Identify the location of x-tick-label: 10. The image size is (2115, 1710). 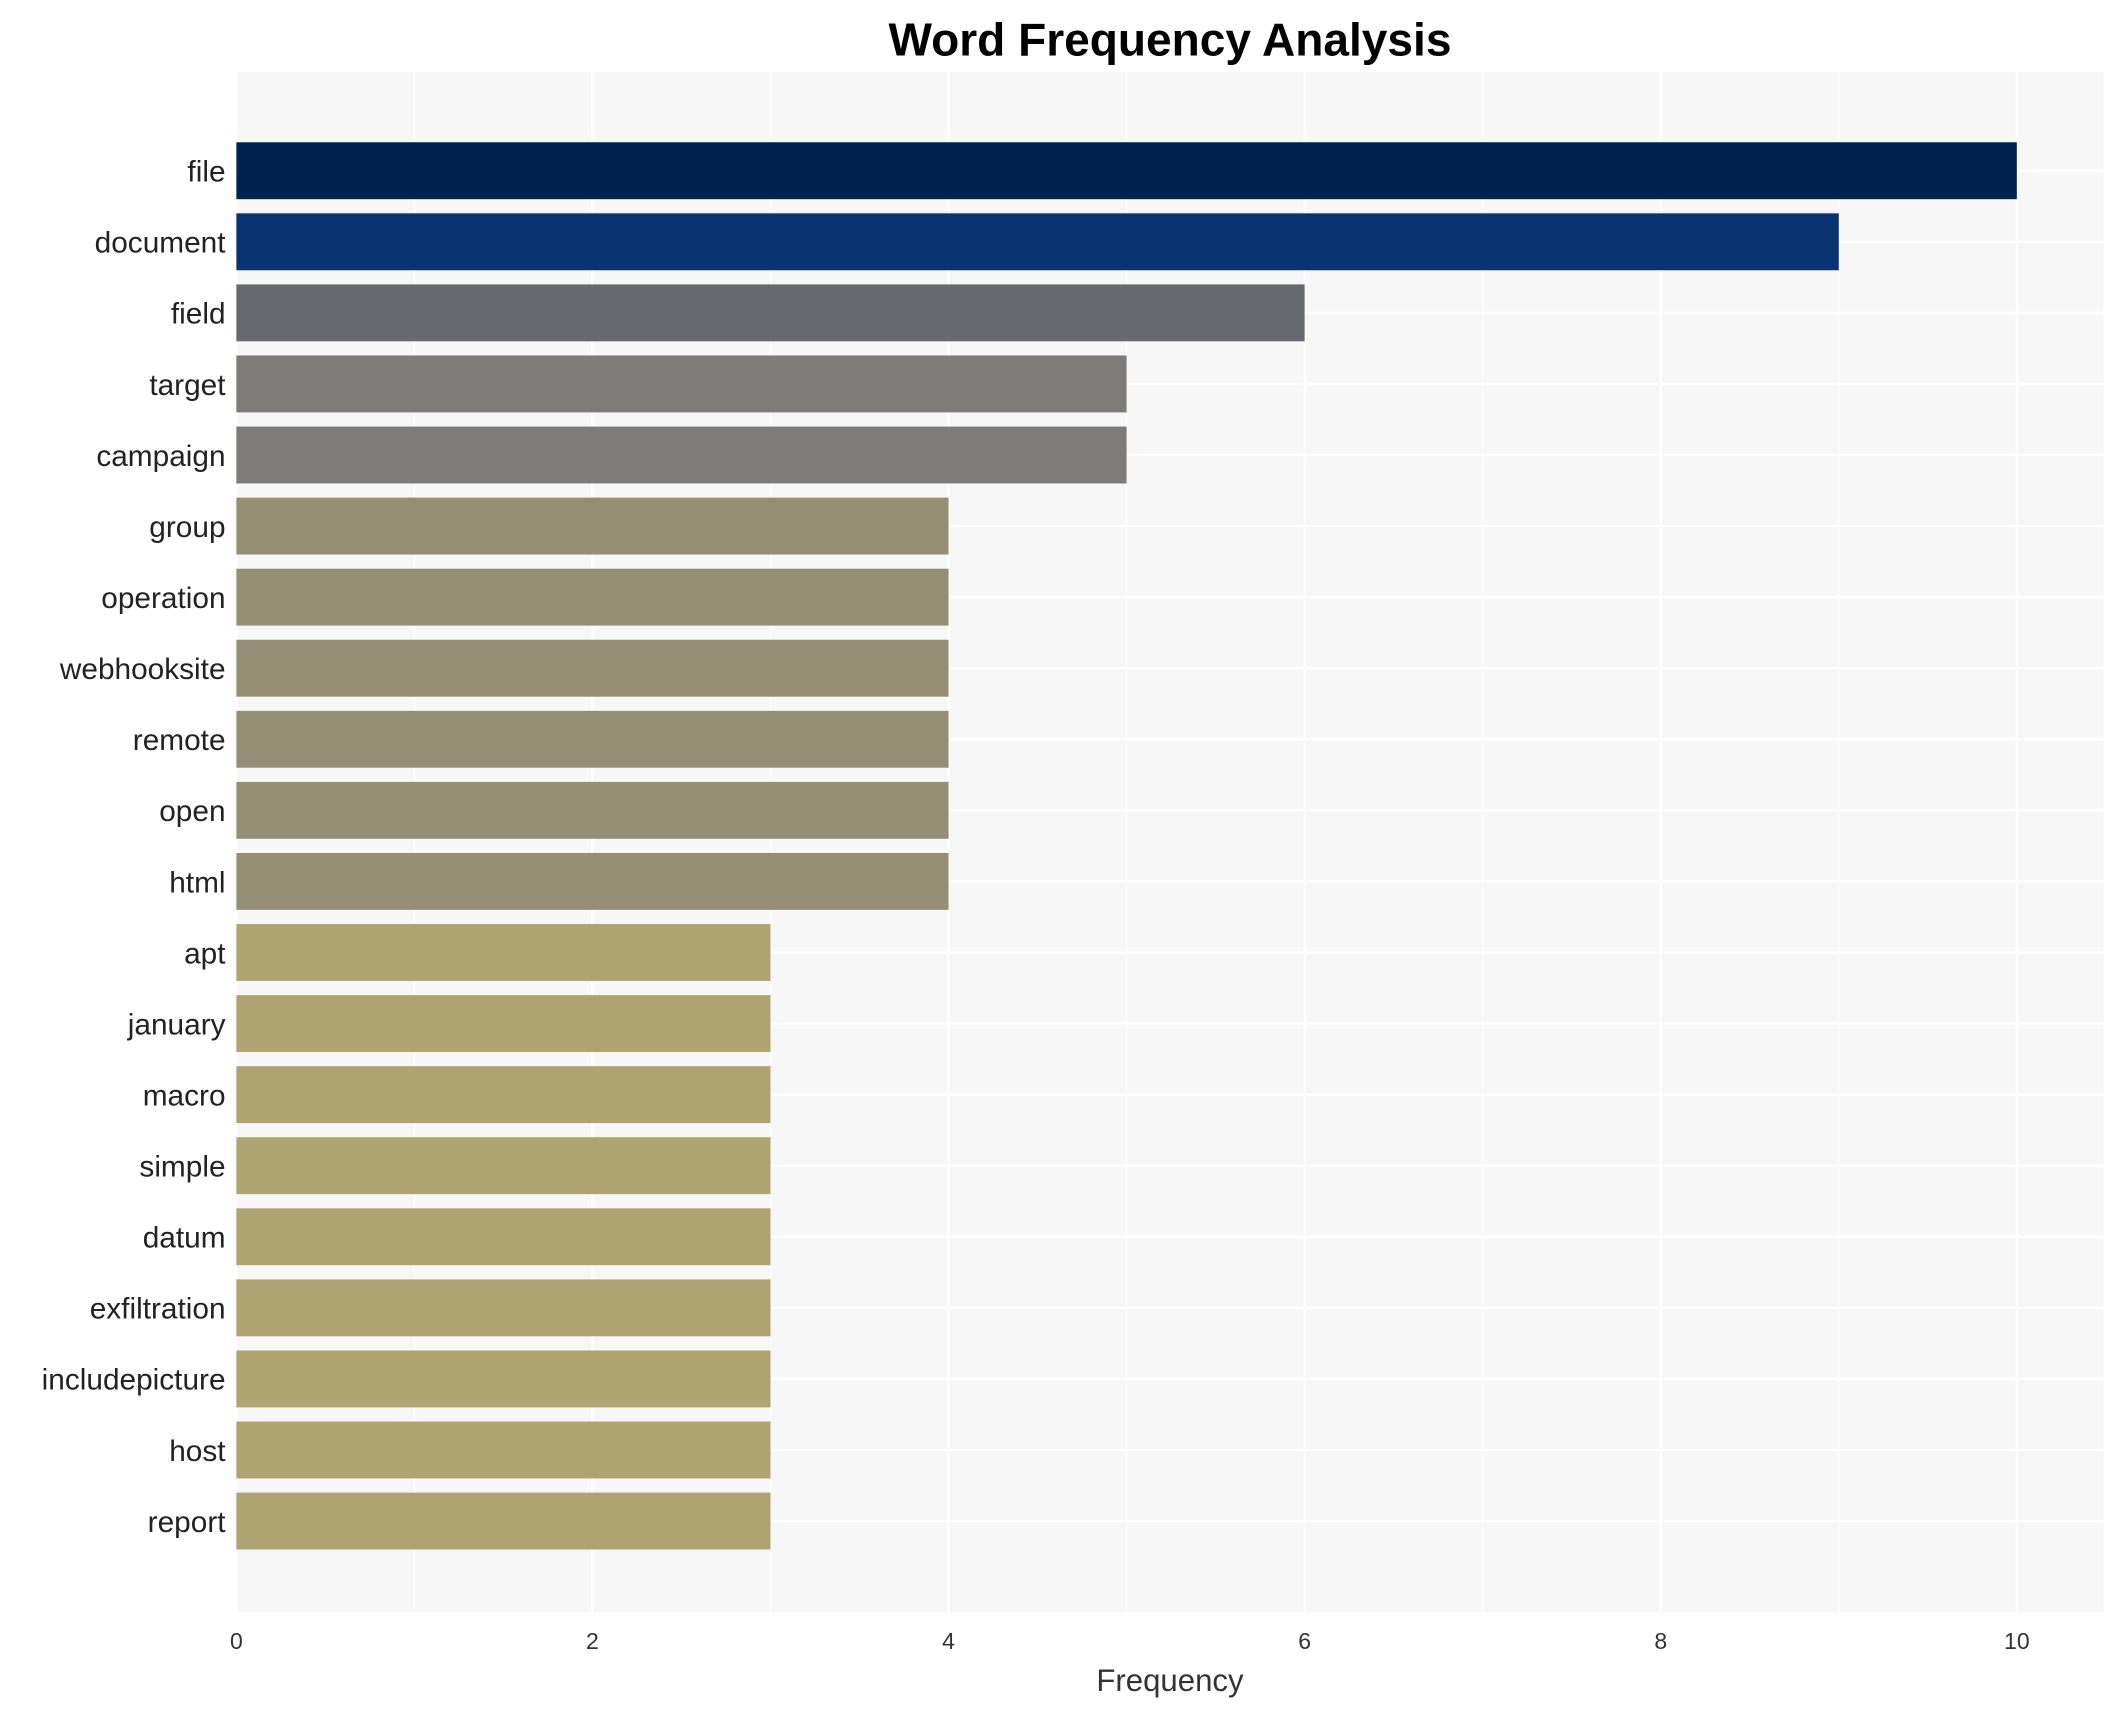
(2017, 1641).